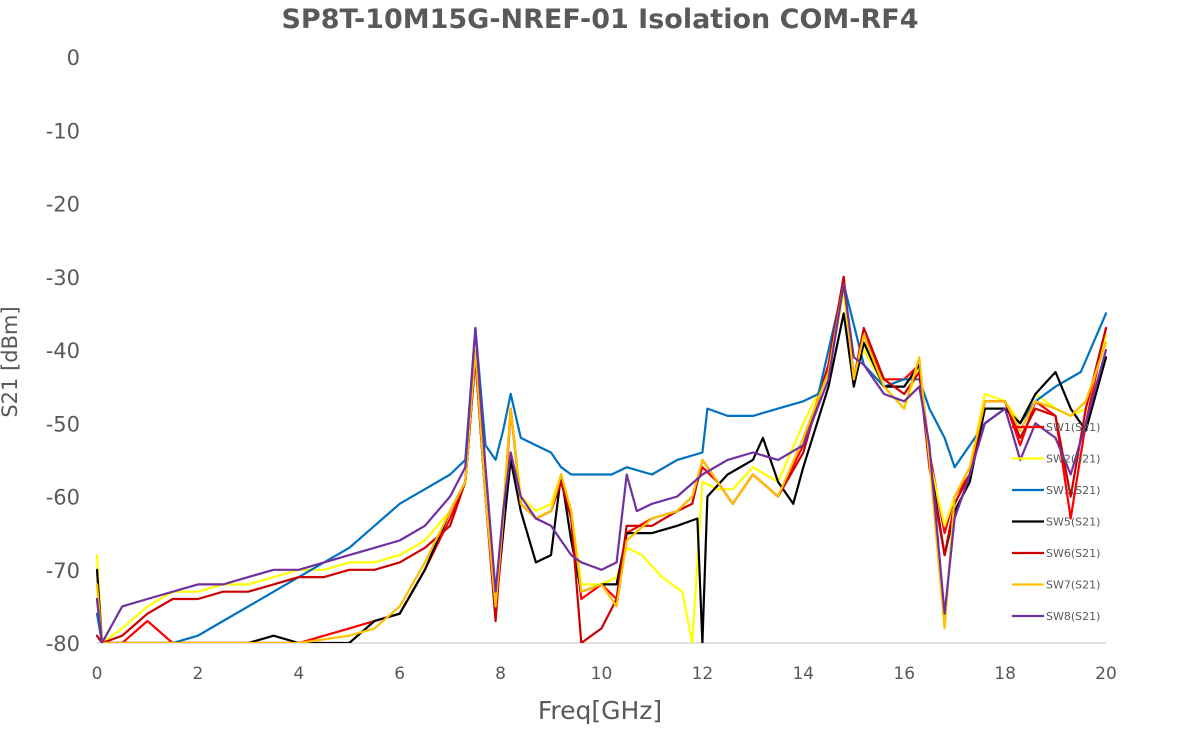 The width and height of the screenshot is (1200, 734). I want to click on y-tick-label: -50, so click(63, 424).